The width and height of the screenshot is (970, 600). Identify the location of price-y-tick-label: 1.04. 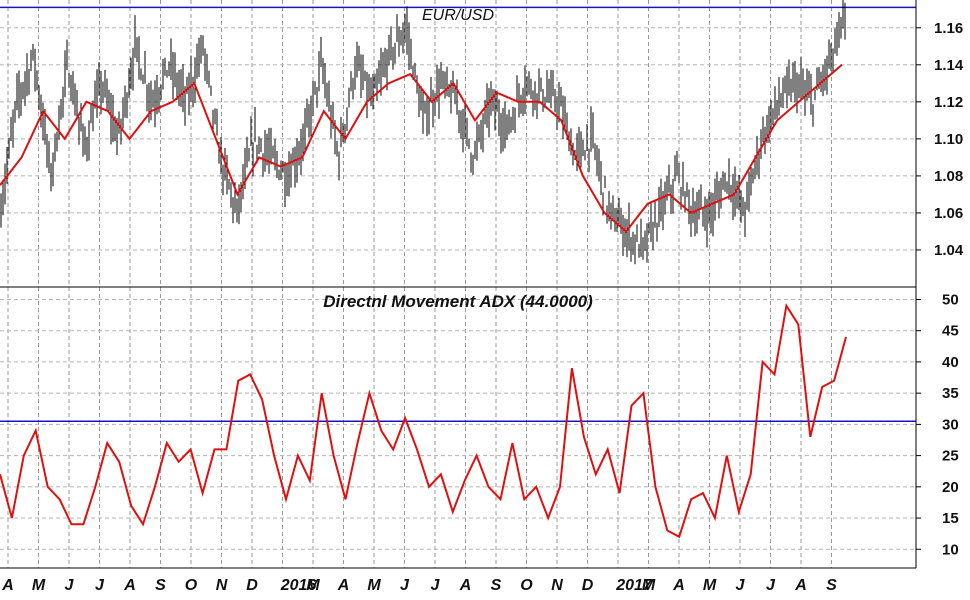
(949, 250).